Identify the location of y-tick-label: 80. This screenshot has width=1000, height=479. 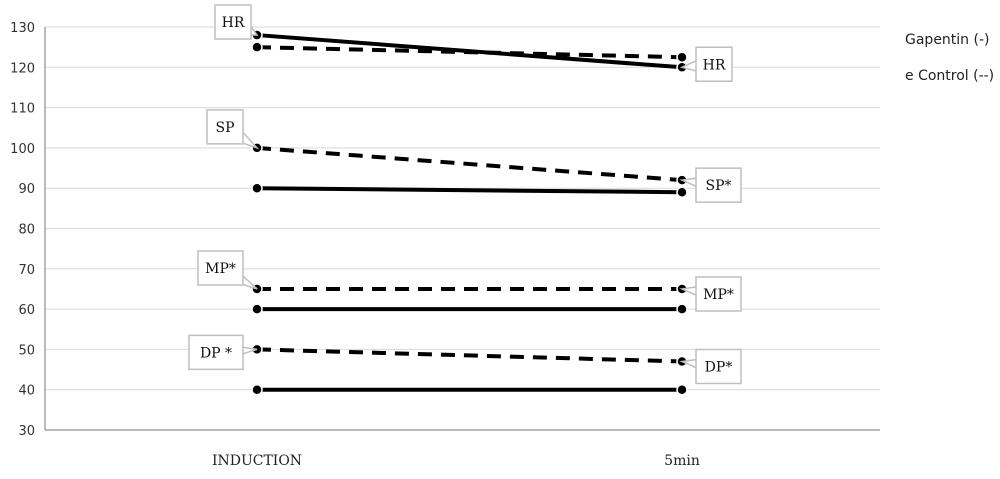
(26, 230).